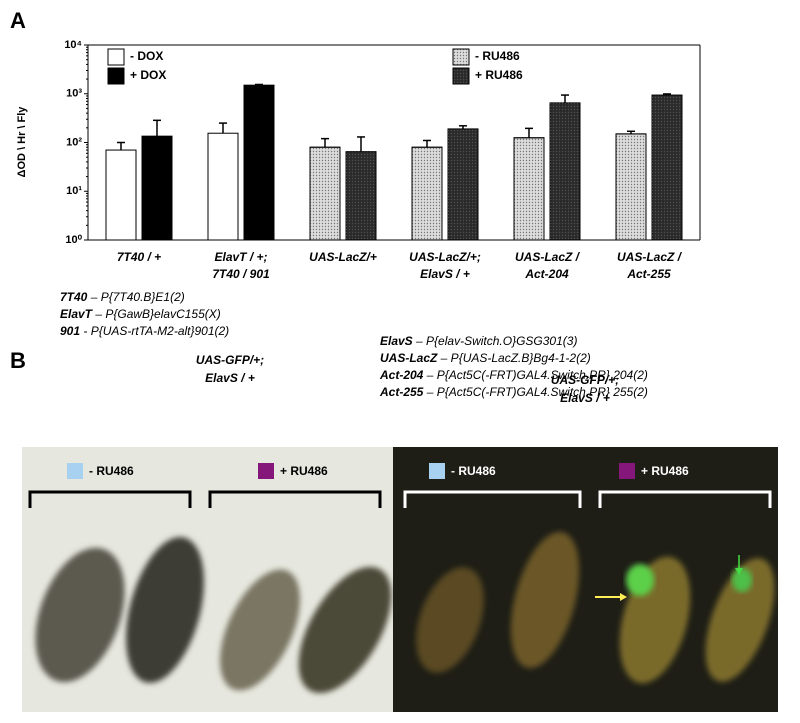 Image resolution: width=800 pixels, height=723 pixels. I want to click on legend-label: + RU486, so click(499, 75).